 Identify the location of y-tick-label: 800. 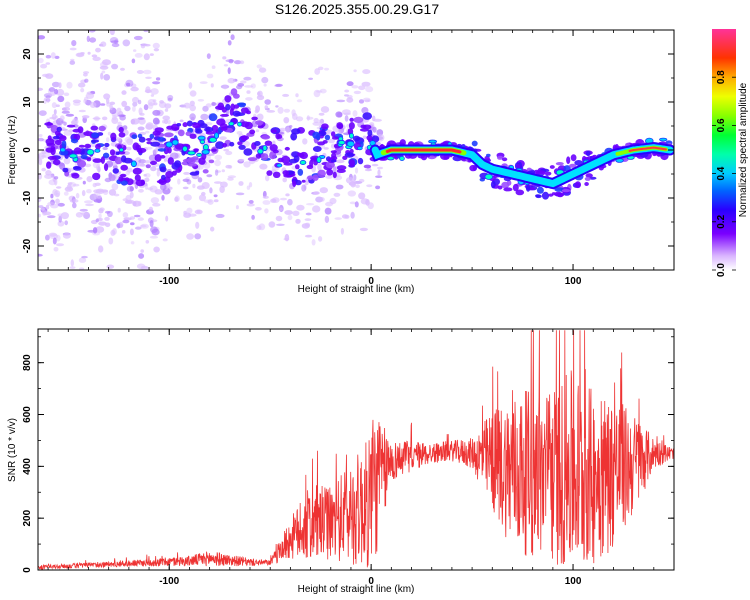
(27, 362).